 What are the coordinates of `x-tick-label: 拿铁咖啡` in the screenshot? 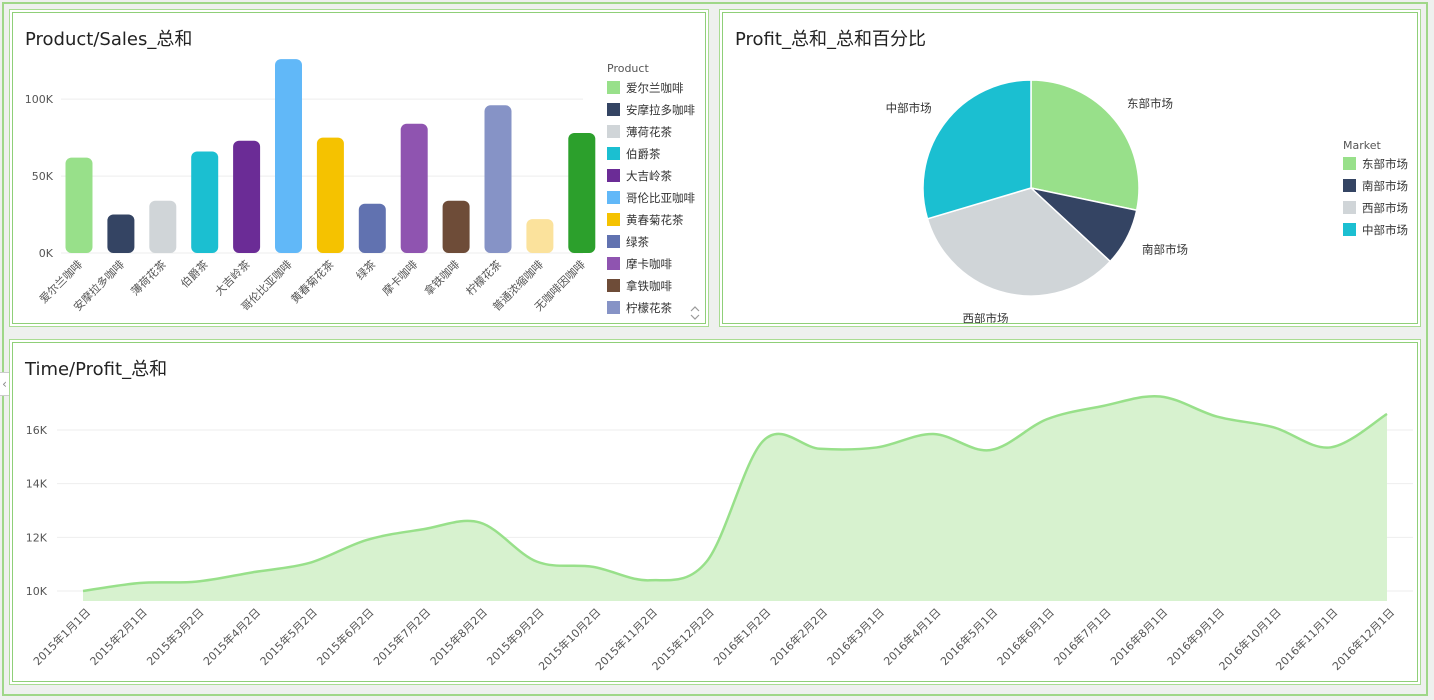 It's located at (441, 277).